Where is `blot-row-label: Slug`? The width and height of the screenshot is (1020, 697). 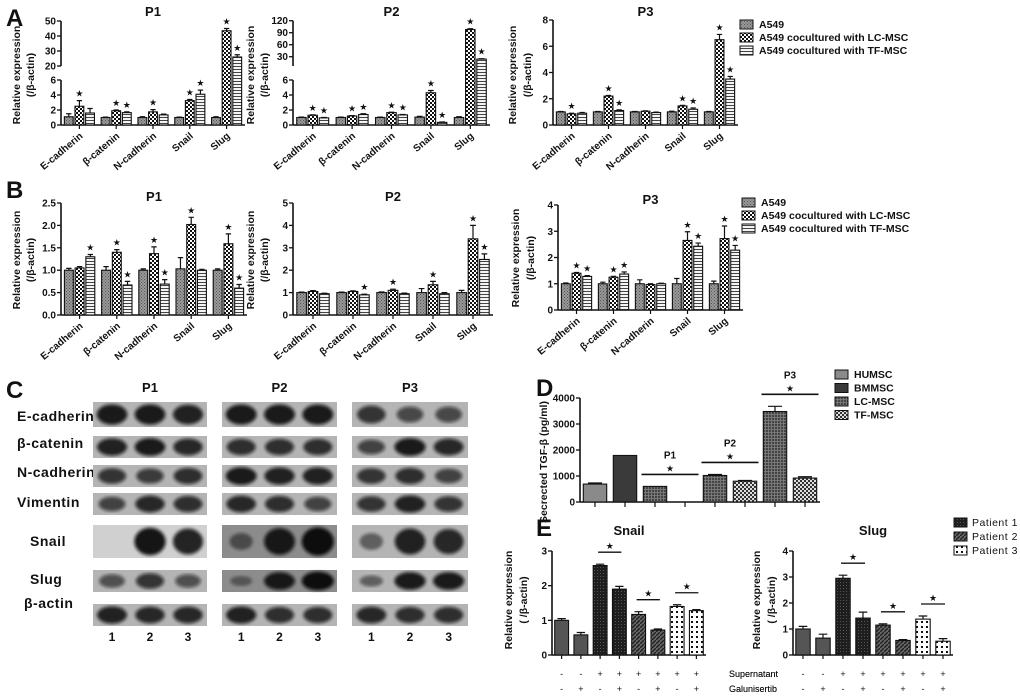 blot-row-label: Slug is located at coordinates (46, 579).